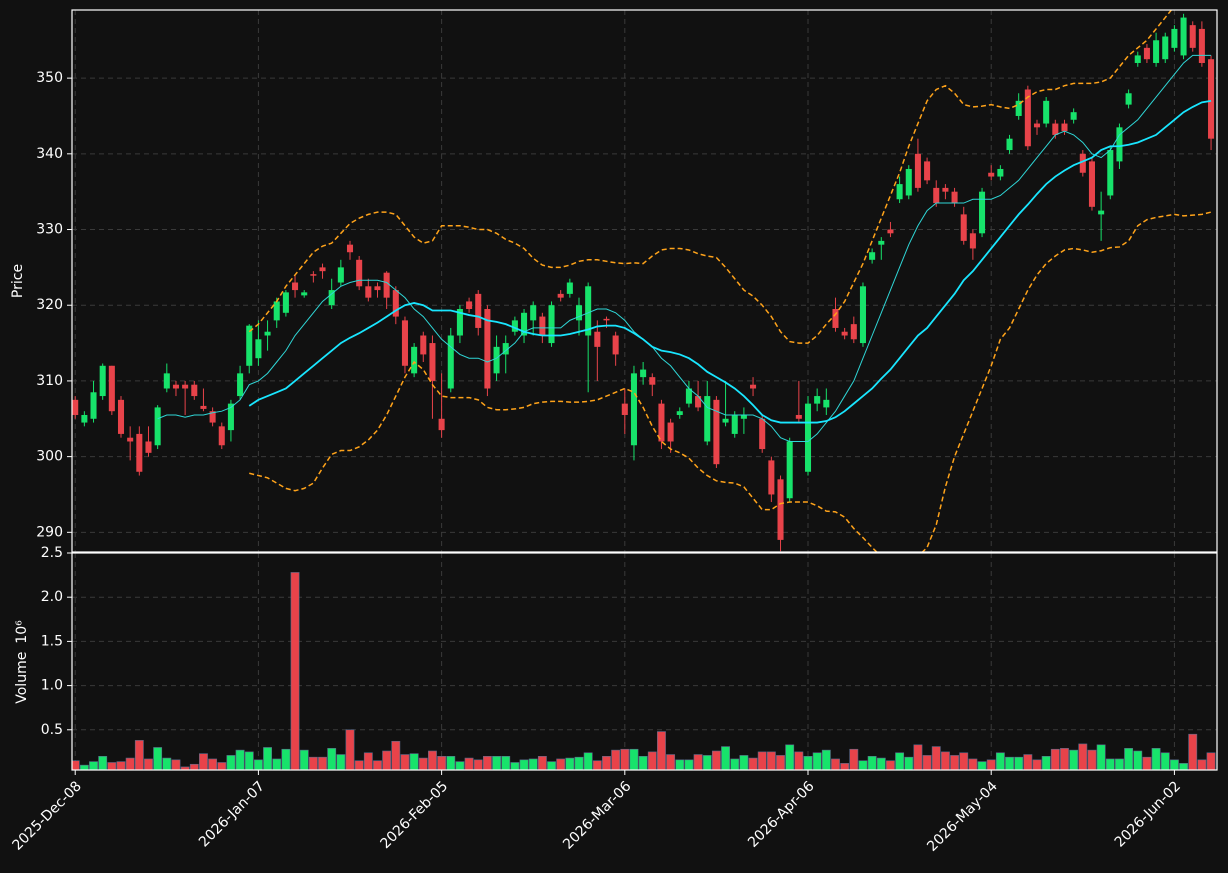  Describe the element at coordinates (49, 532) in the screenshot. I see `y-tick-label: 290` at that location.